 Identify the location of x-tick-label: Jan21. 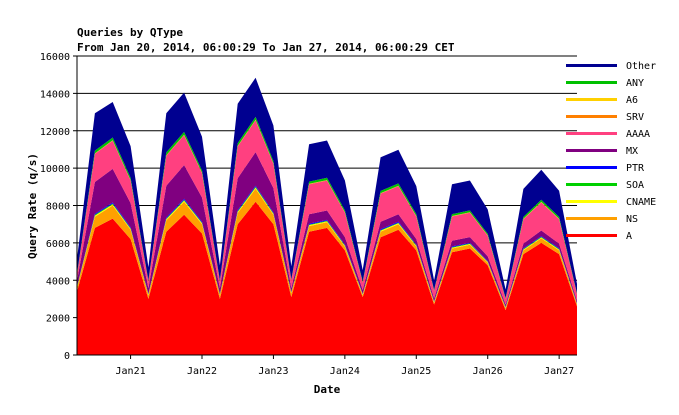
(131, 371).